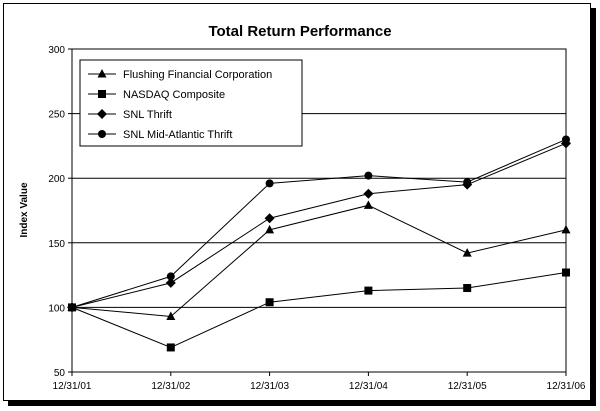 This screenshot has width=600, height=411. Describe the element at coordinates (72, 386) in the screenshot. I see `x-tick-label: 12/31/01` at that location.